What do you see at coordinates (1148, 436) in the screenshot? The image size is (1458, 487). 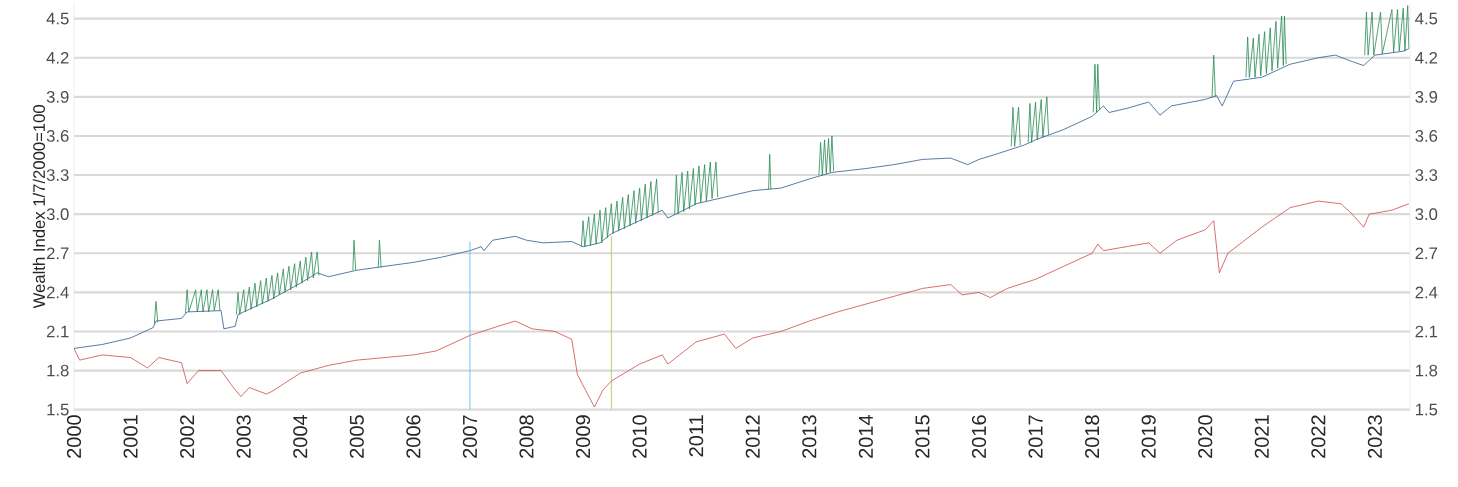 I see `x-tick-label: 2019` at bounding box center [1148, 436].